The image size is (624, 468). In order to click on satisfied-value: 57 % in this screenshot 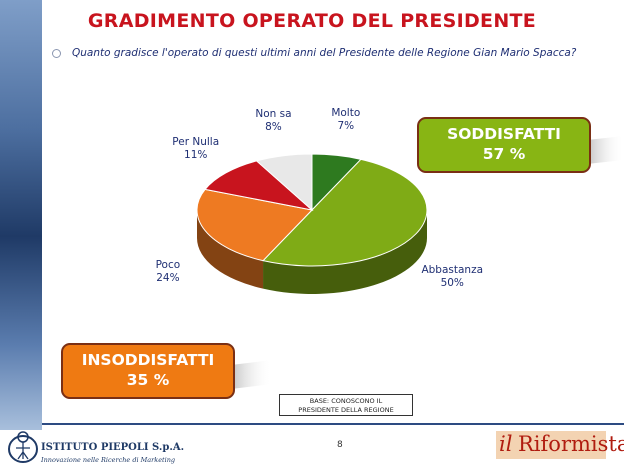, I will do `click(504, 154)`.